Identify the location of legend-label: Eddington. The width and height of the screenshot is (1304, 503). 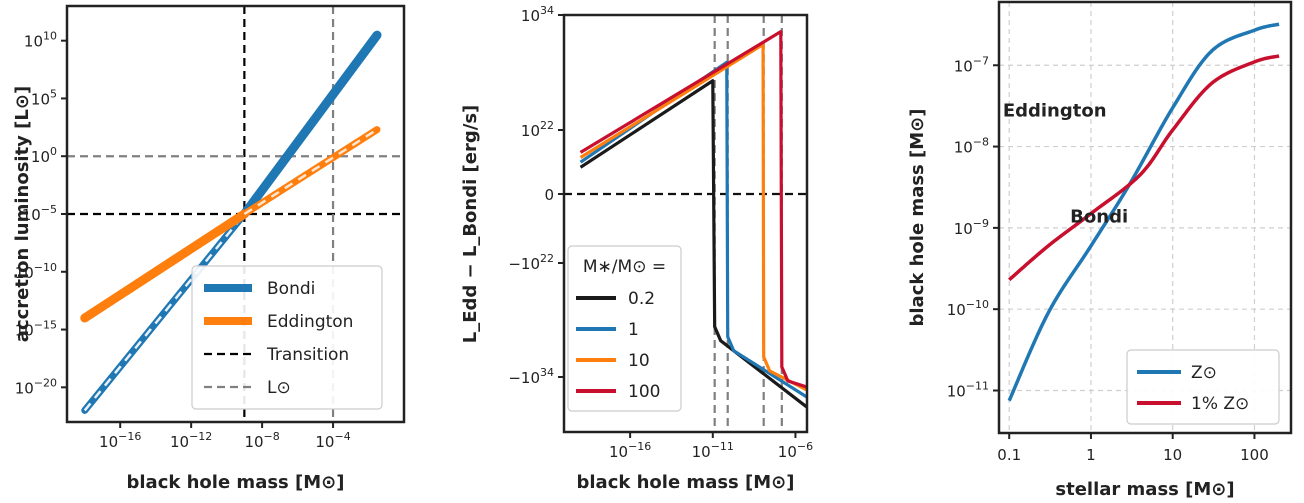
(310, 322).